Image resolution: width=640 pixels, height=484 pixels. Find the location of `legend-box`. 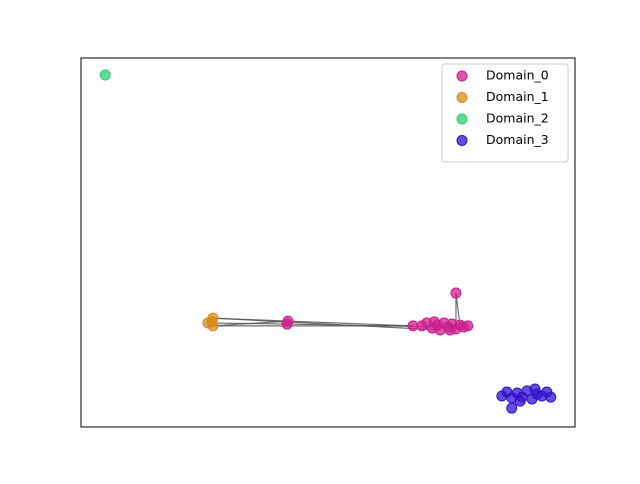

legend-box is located at coordinates (505, 113).